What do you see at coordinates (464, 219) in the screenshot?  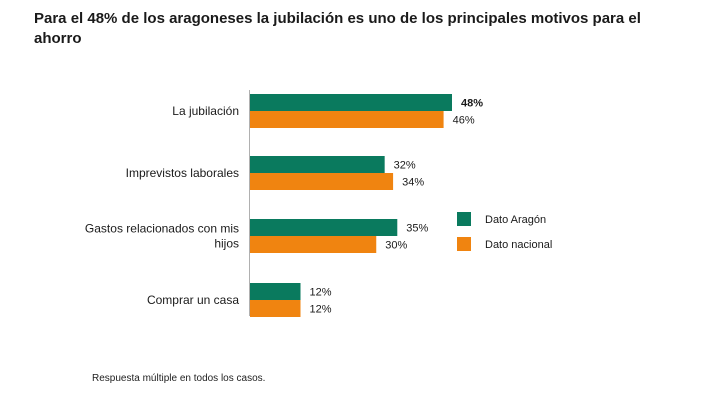 I see `legend-swatch-aragon` at bounding box center [464, 219].